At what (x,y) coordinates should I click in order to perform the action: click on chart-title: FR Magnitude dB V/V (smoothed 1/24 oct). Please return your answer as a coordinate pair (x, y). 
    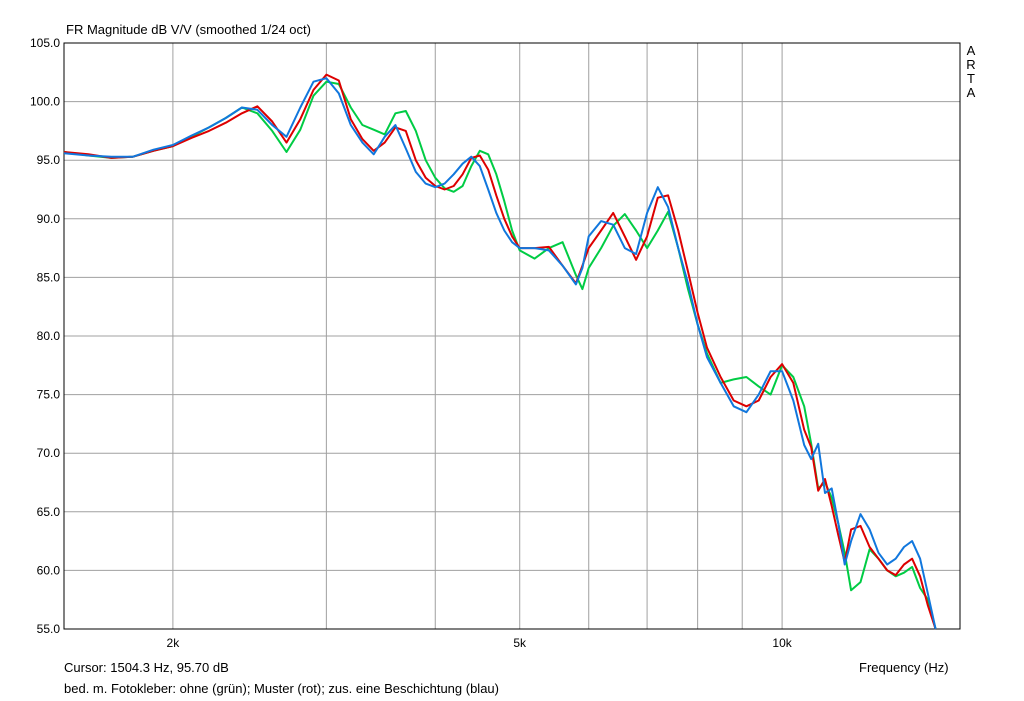
    Looking at the image, I should click on (188, 29).